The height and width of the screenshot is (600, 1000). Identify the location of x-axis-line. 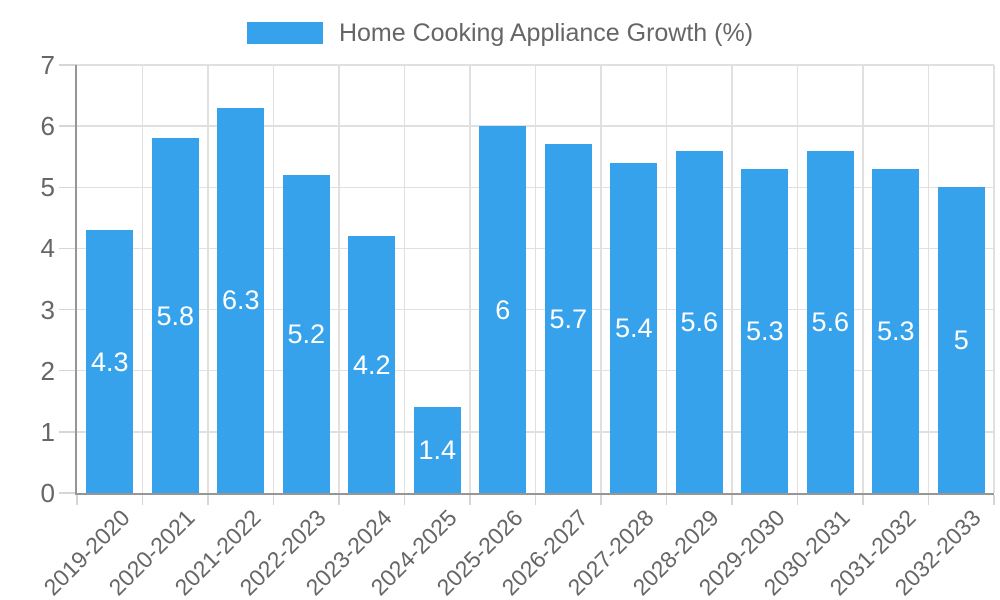
(534, 494).